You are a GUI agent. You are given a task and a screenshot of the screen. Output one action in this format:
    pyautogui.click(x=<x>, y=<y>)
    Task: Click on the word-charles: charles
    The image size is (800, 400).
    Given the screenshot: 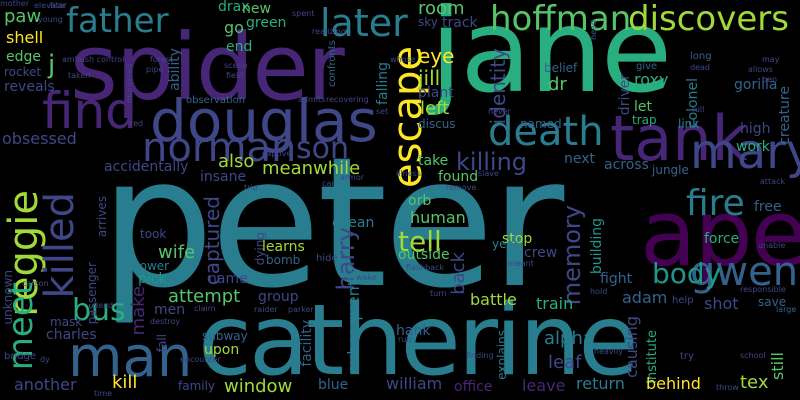 What is the action you would take?
    pyautogui.click(x=71, y=335)
    